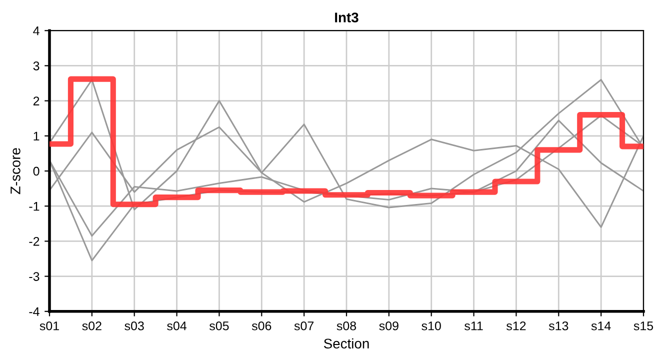 Image resolution: width=660 pixels, height=360 pixels. Describe the element at coordinates (37, 136) in the screenshot. I see `y-tick-label: 1` at that location.